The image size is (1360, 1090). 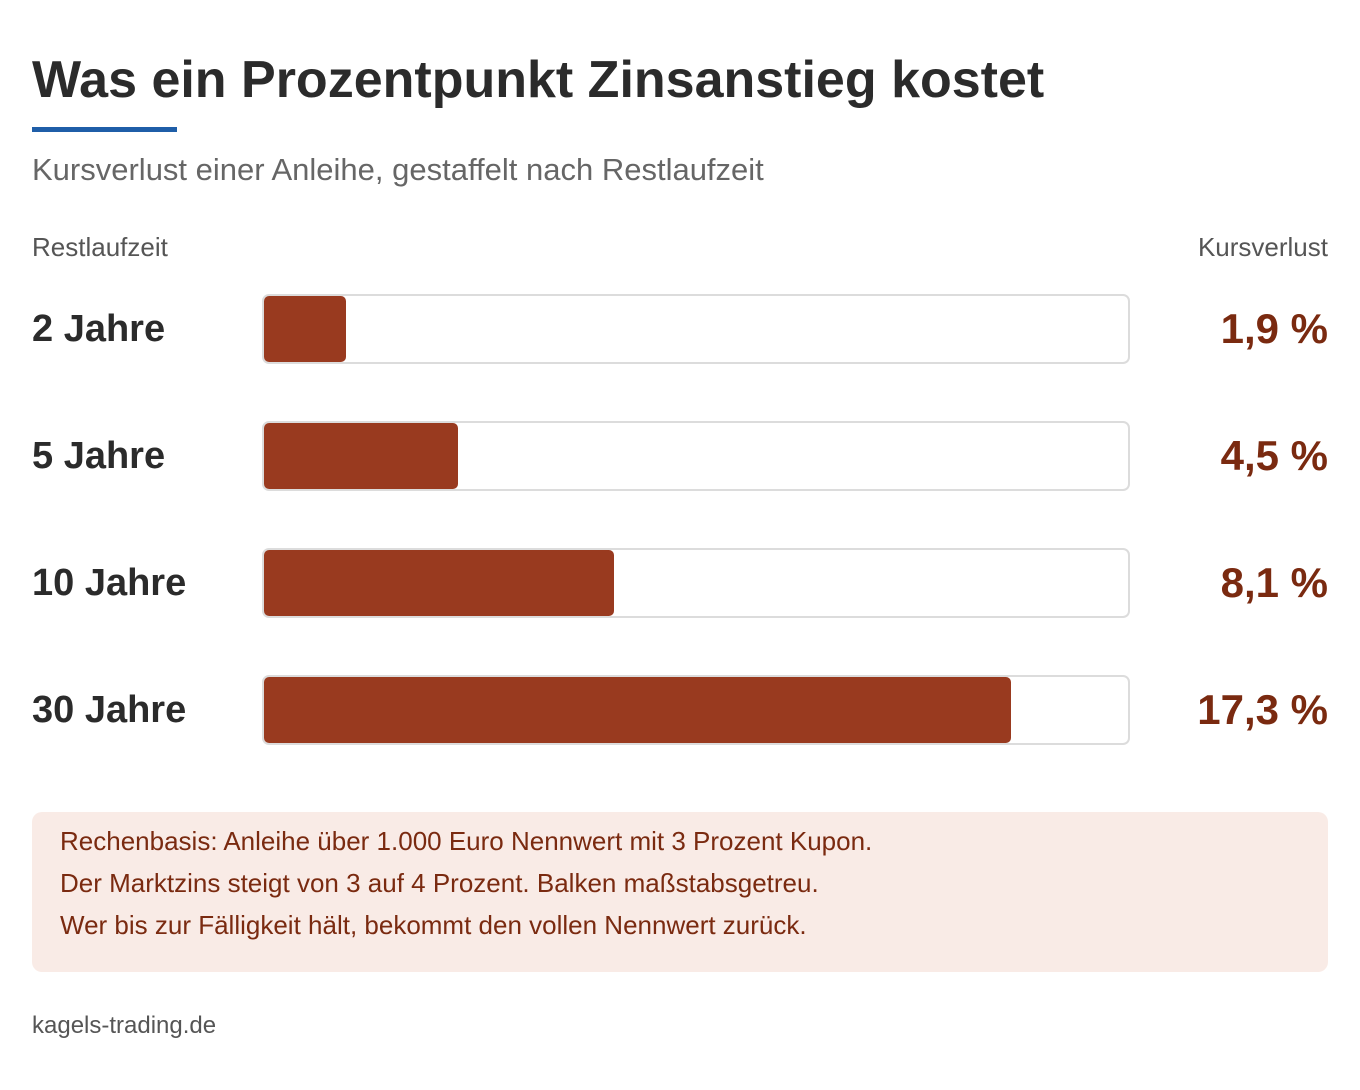 I want to click on bar-row: 2 Jahre 1,9 %, so click(x=680, y=329).